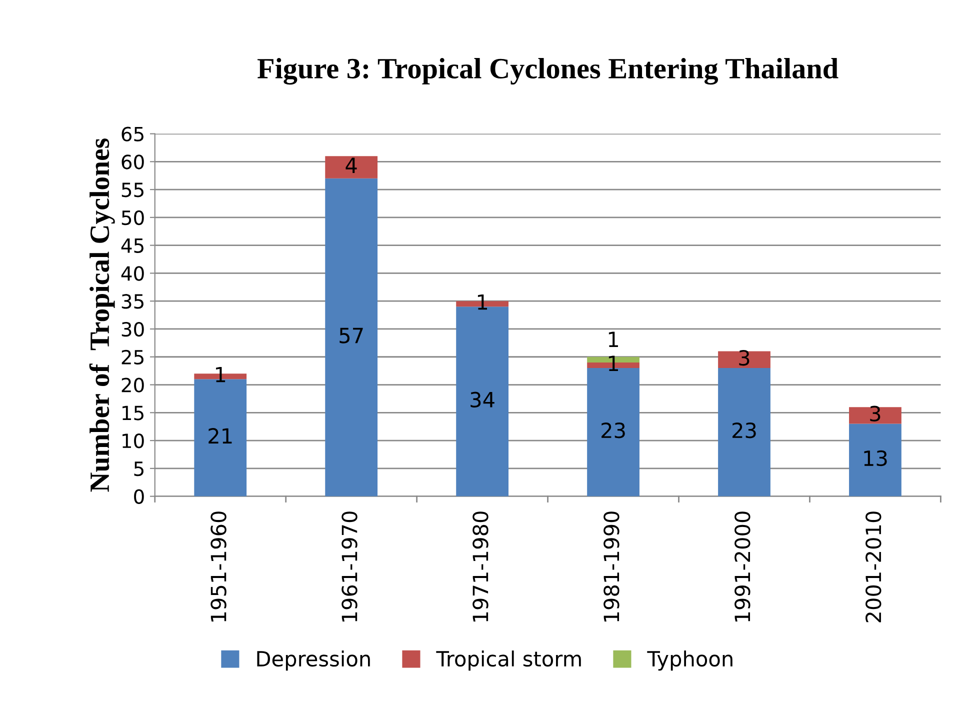  I want to click on data-label: 57, so click(351, 336).